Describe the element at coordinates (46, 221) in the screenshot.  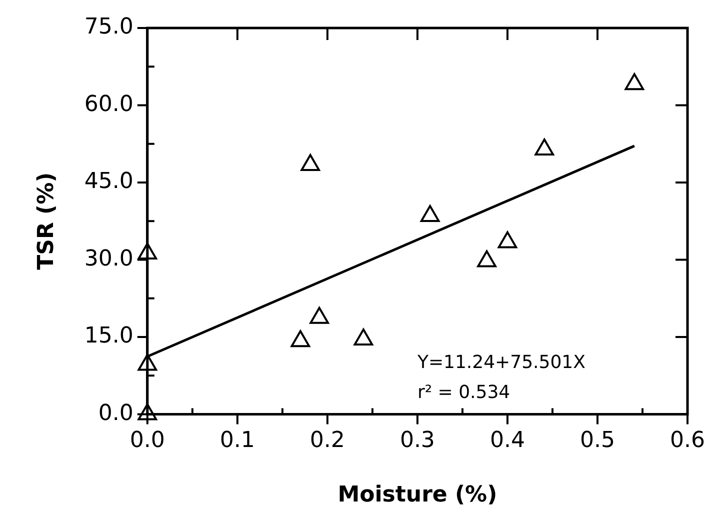
I see `y-axis-title: TSR (%)` at that location.